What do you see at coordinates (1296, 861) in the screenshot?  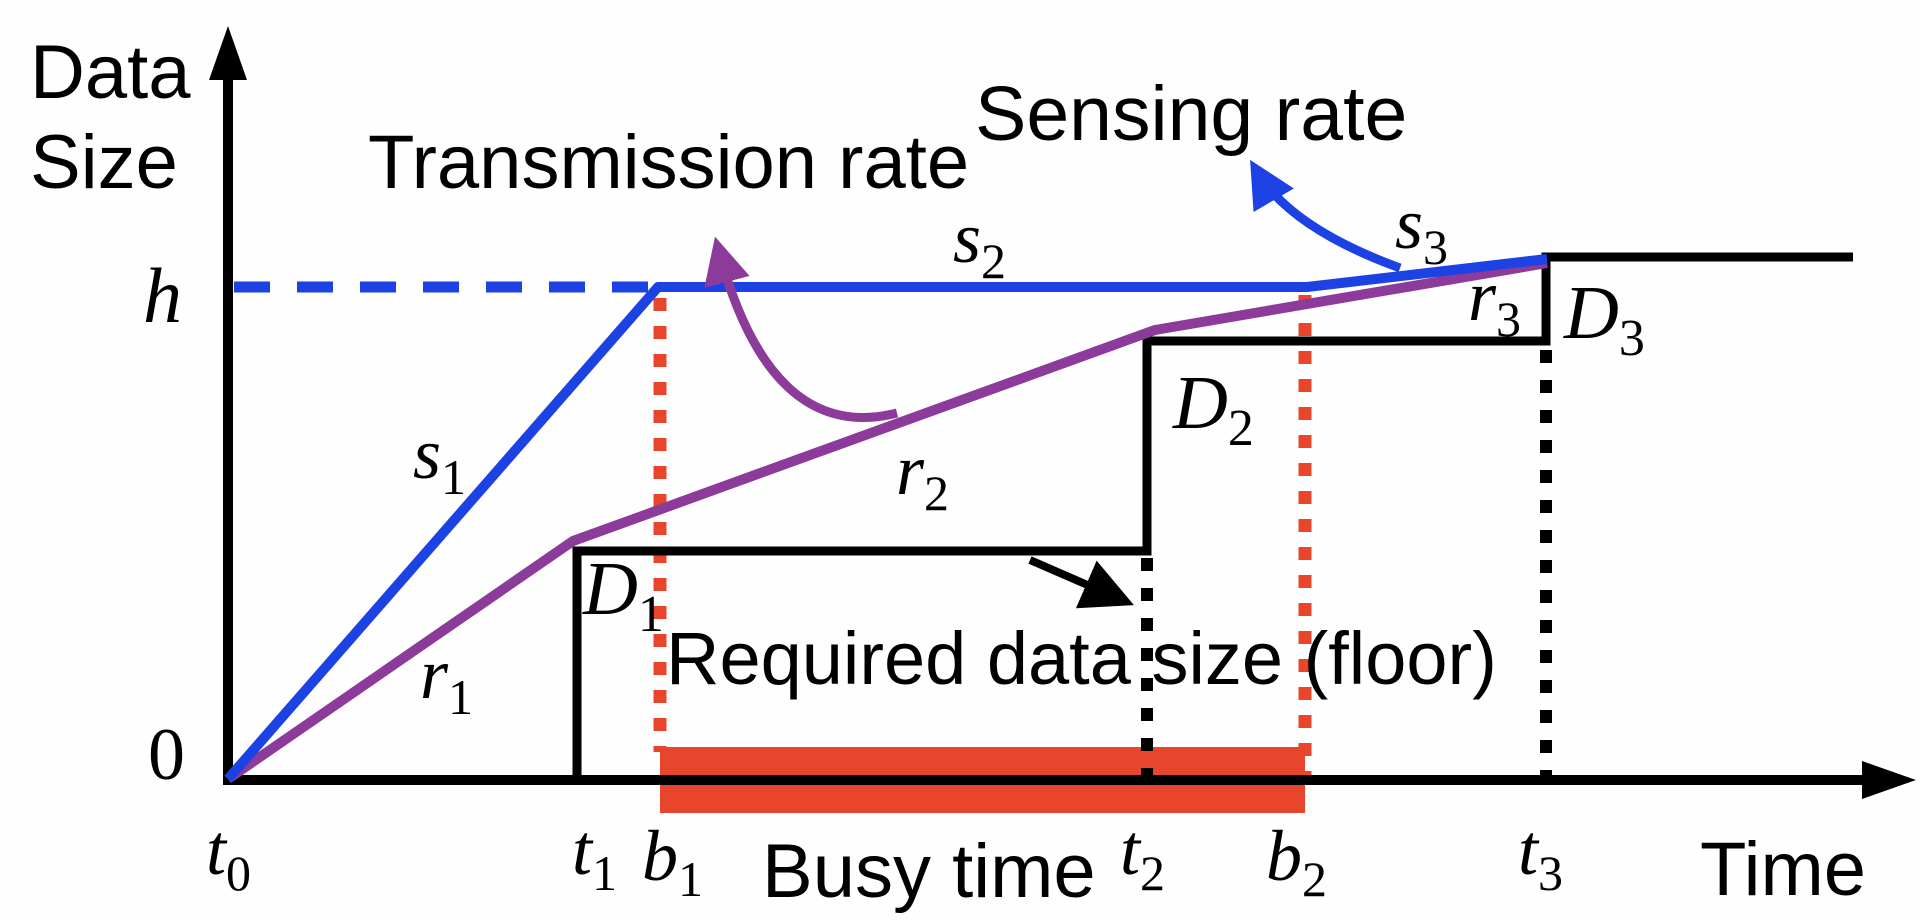 I see `tick-b2: b2` at bounding box center [1296, 861].